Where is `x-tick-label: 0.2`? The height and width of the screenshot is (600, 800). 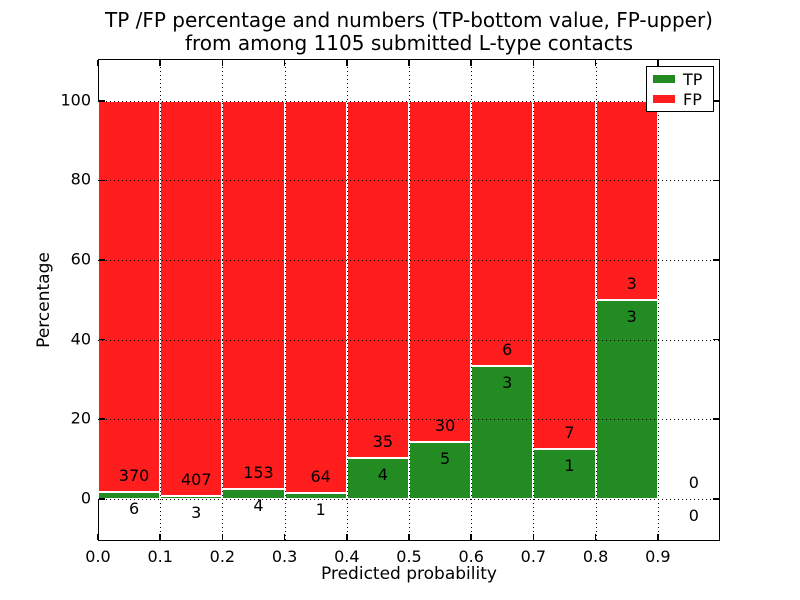 x-tick-label: 0.2 is located at coordinates (222, 556).